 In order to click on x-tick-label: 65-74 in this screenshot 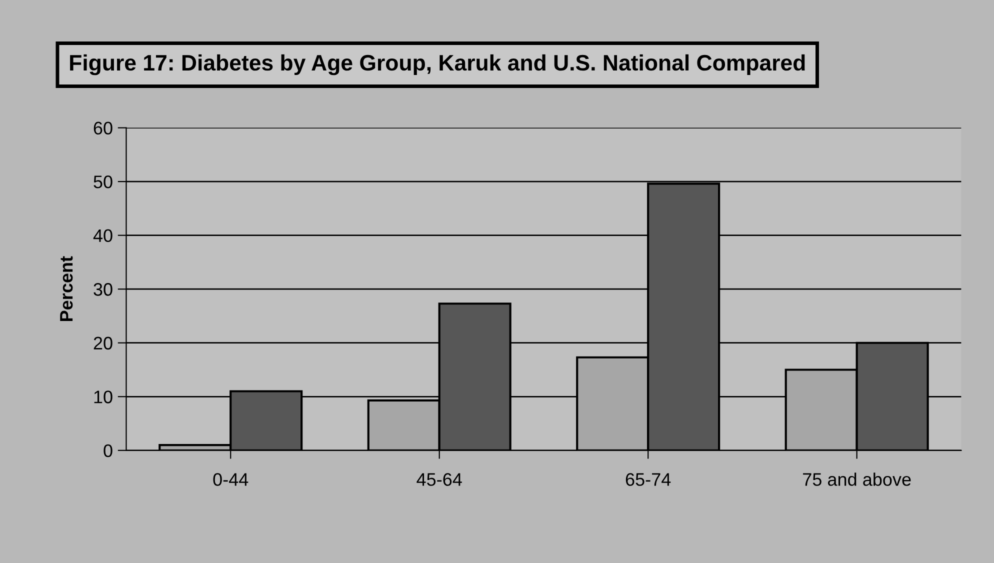, I will do `click(648, 479)`.